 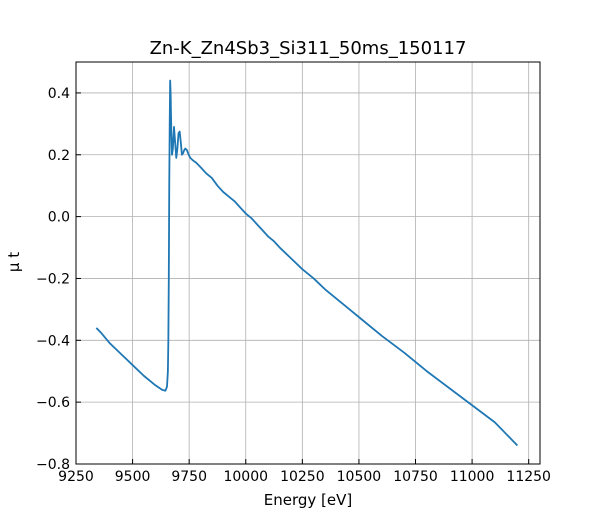 I want to click on y-axis-label: μ t, so click(x=14, y=262).